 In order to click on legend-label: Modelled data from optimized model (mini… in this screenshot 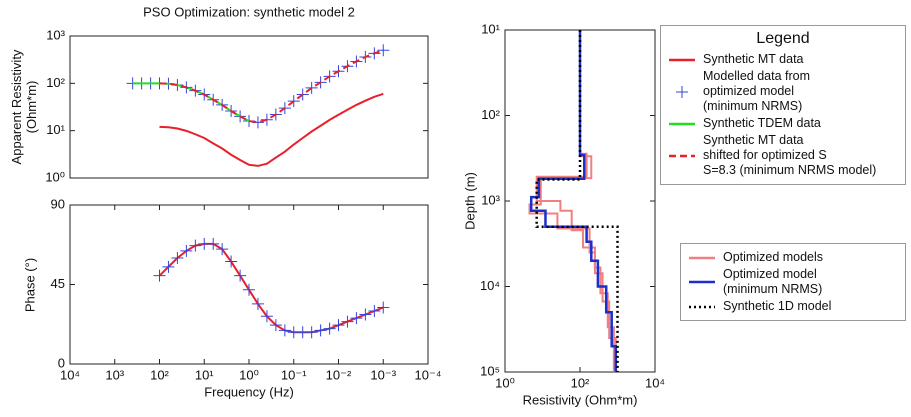, I will do `click(757, 91)`.